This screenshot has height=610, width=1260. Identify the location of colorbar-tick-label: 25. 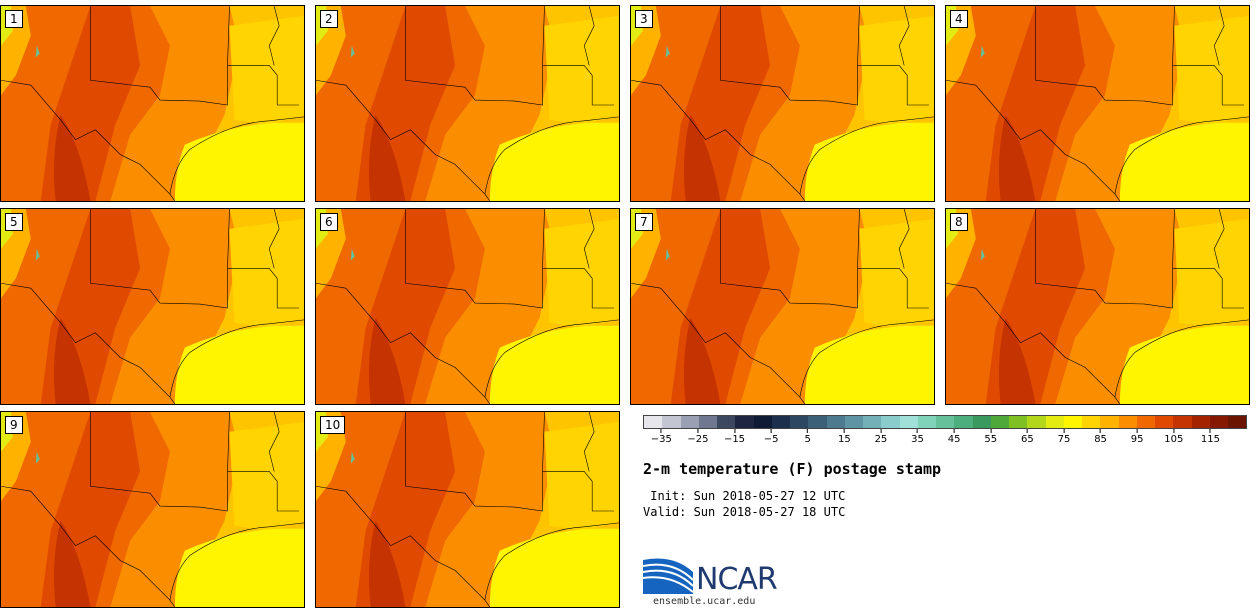
(881, 437).